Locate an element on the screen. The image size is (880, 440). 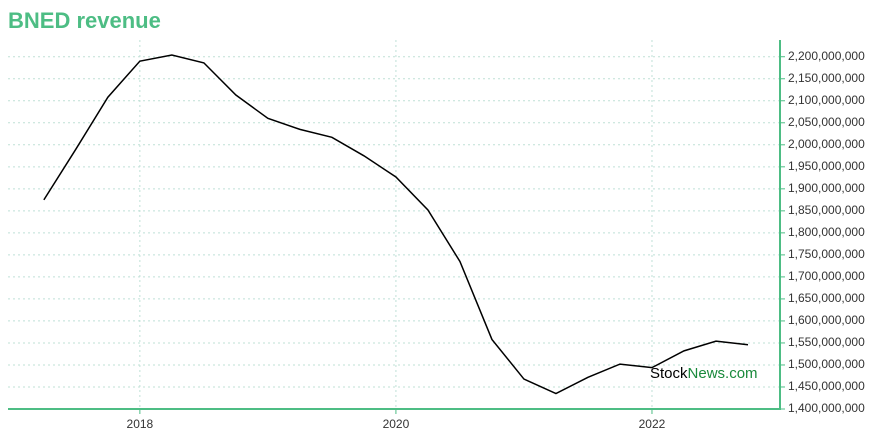
watermark-part: News.com is located at coordinates (723, 373).